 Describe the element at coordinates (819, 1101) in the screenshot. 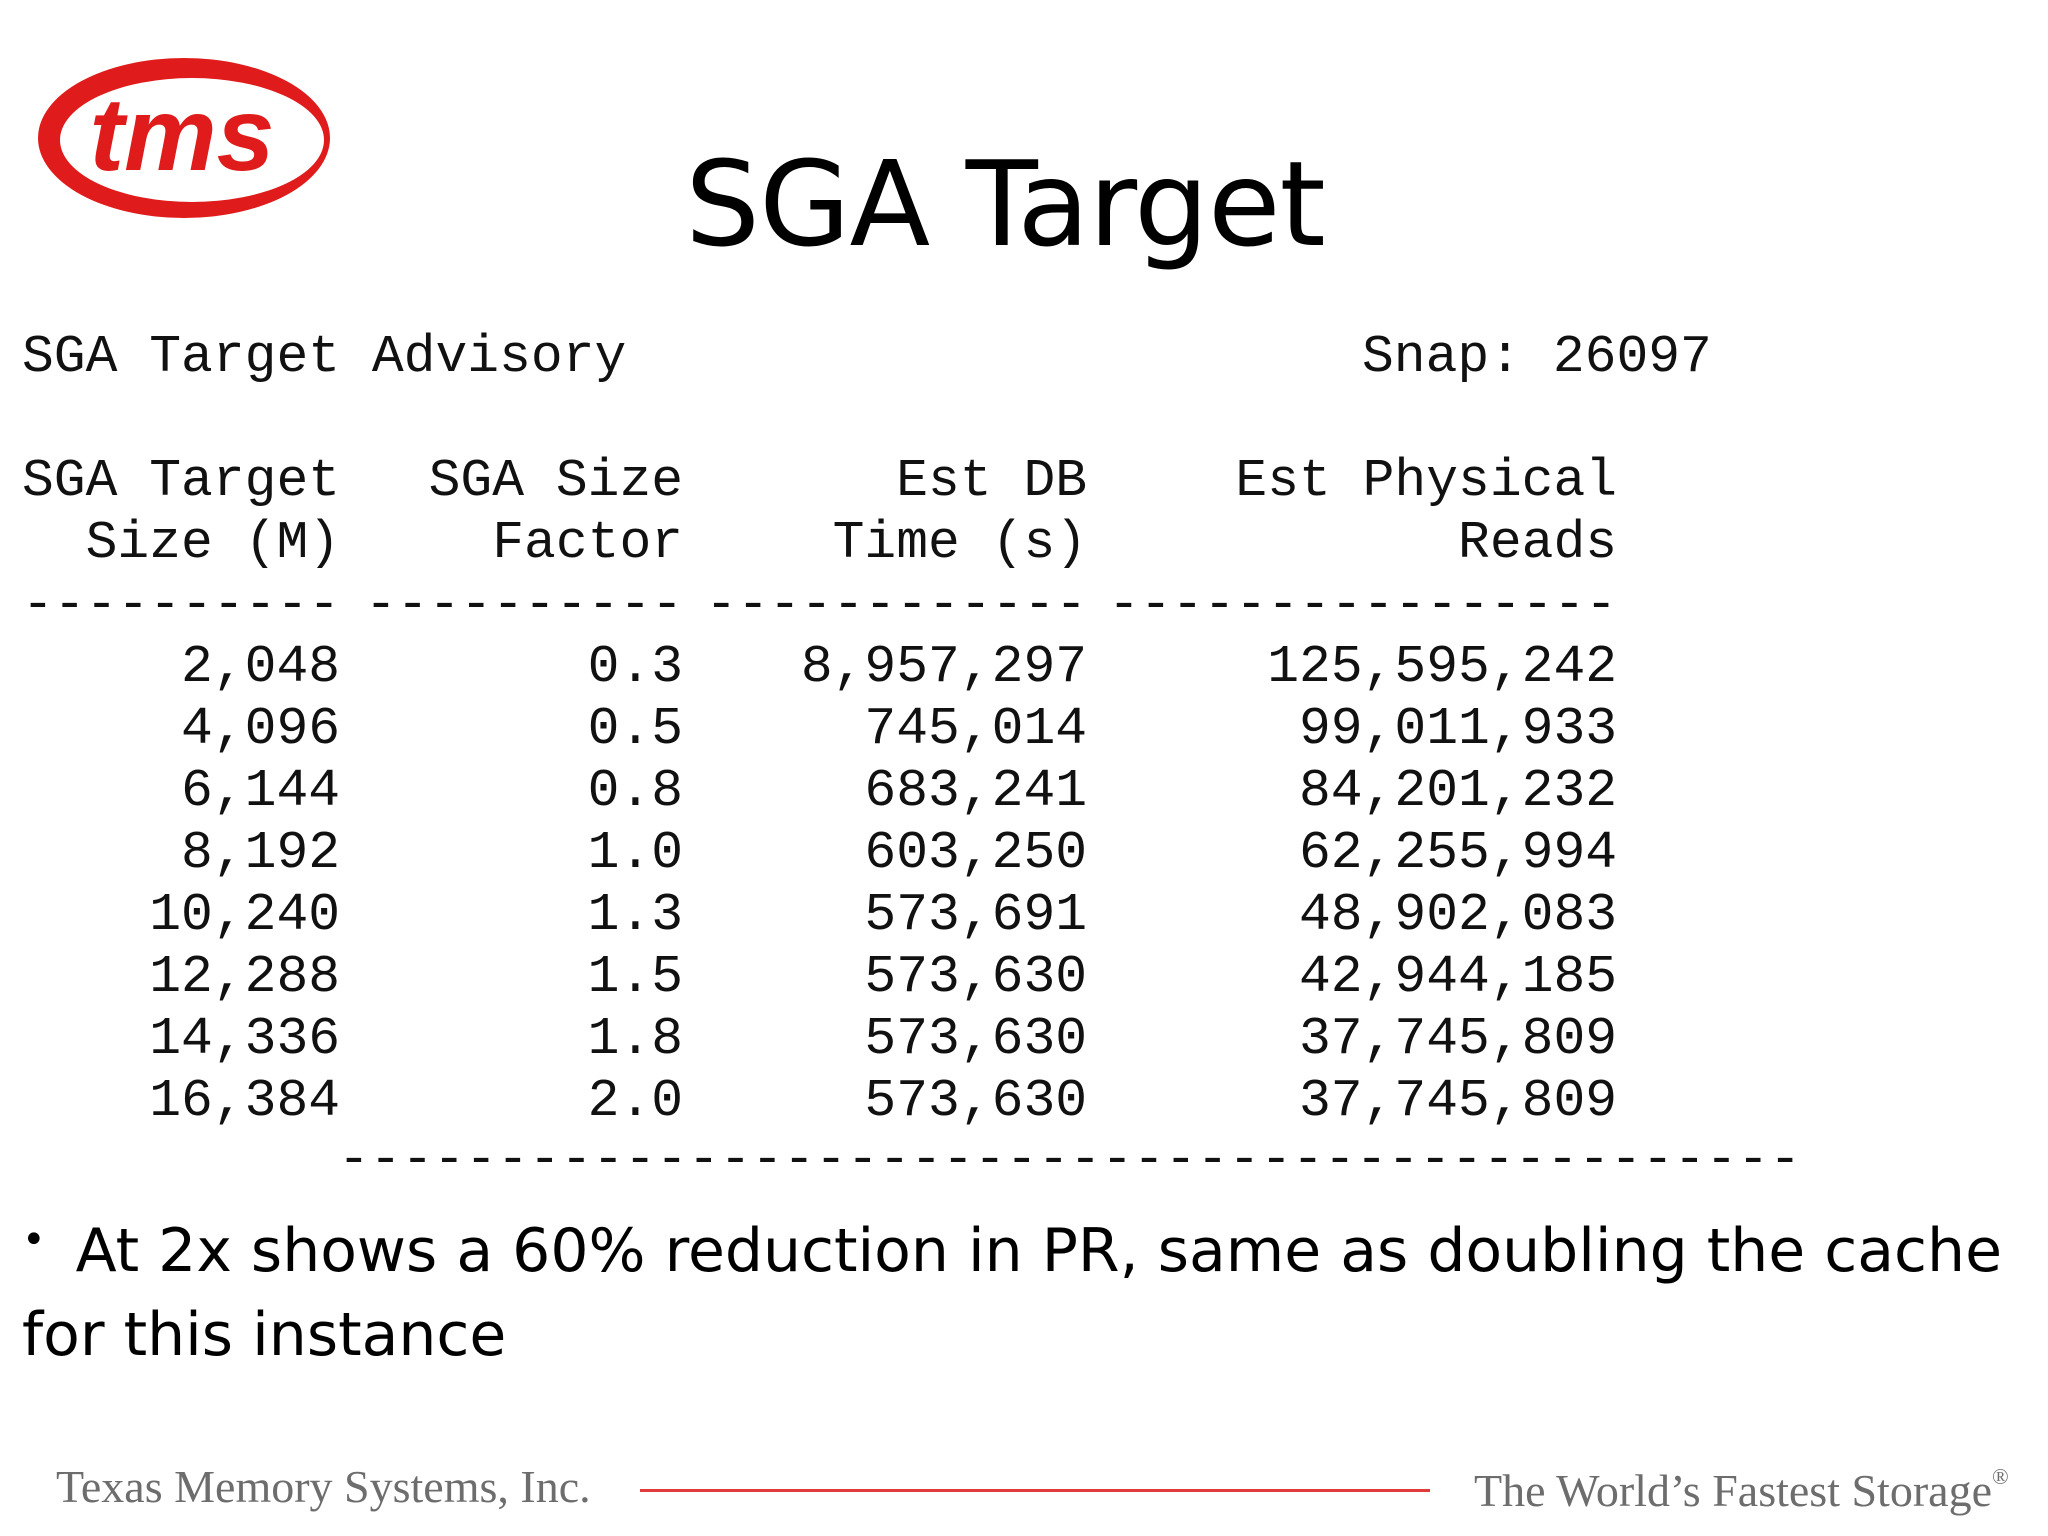

I see `table-row: 16,384 2.0 573,630 37,745,809` at that location.